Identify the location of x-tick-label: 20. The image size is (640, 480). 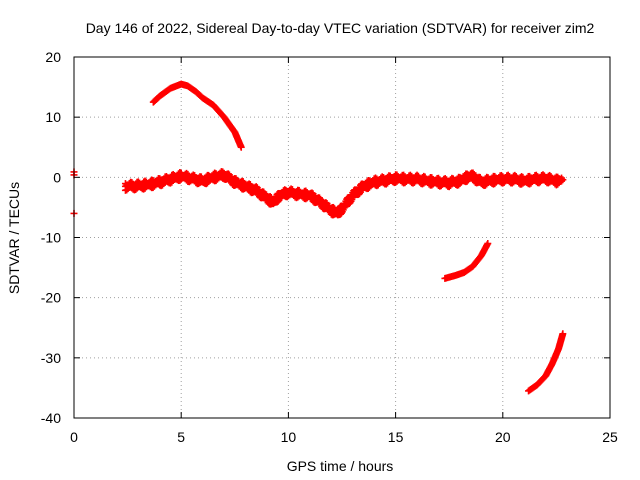
(503, 437).